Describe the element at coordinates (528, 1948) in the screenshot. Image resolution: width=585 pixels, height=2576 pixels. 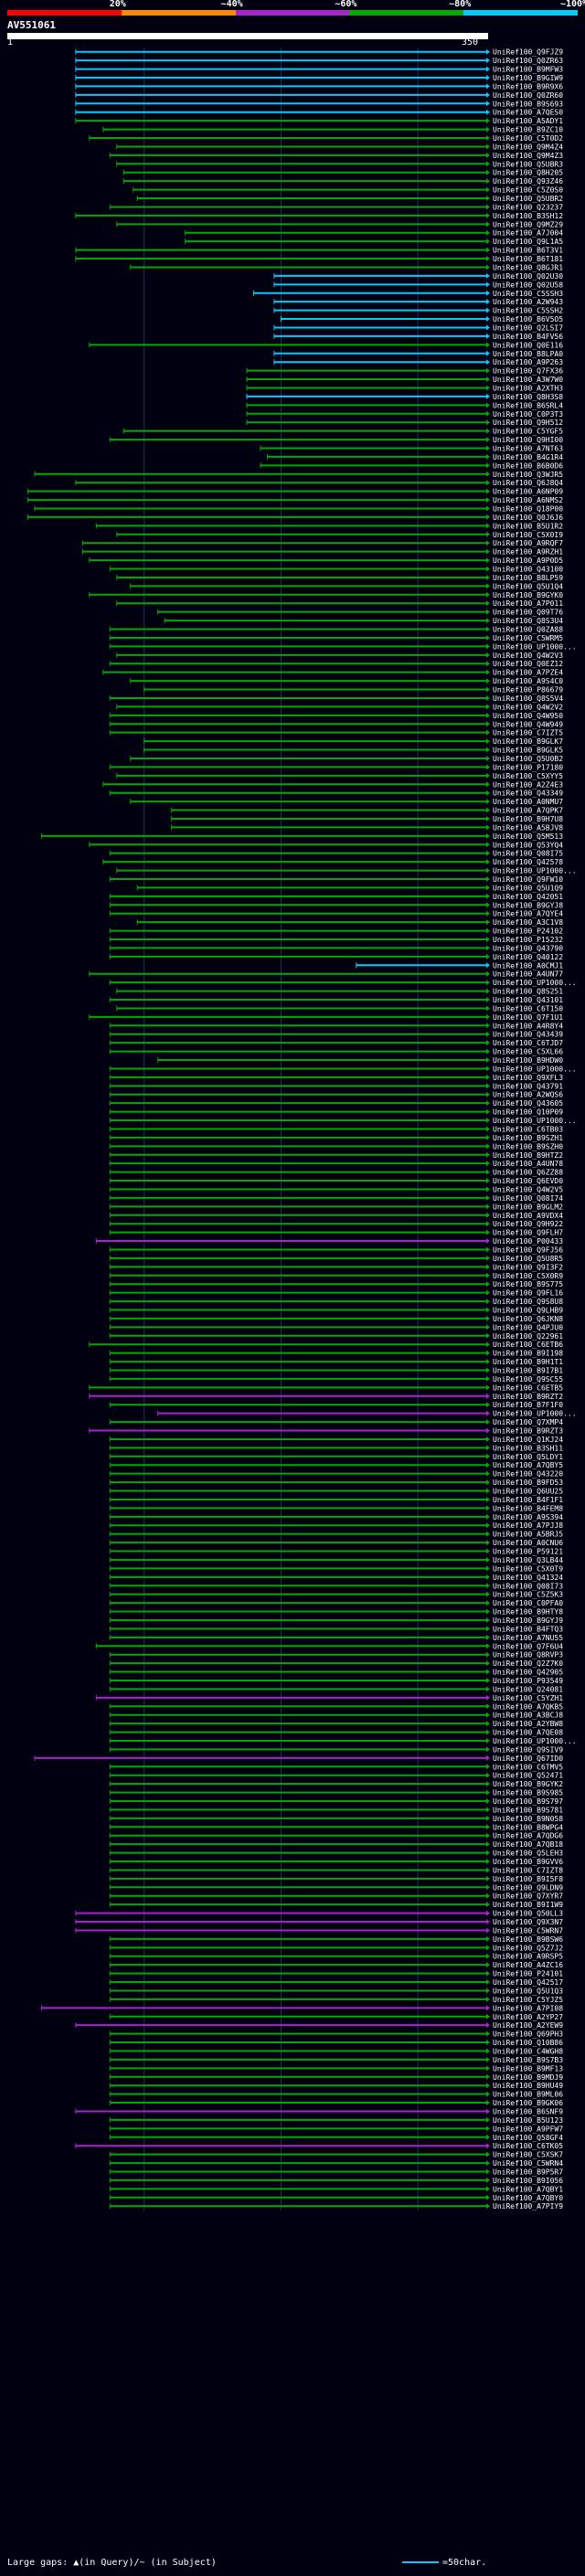
I see `hit-name-link: UniRef100_Q5Z7J2` at that location.